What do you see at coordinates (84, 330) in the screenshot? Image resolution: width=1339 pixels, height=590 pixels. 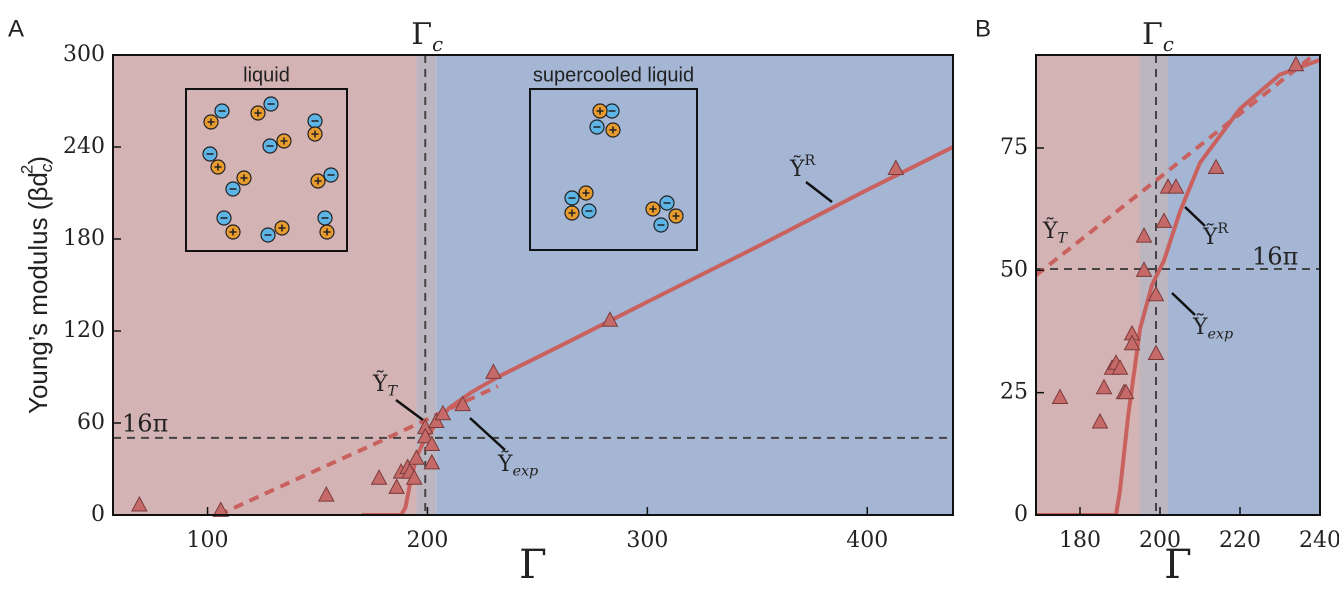 I see `y-tick-label: 120` at bounding box center [84, 330].